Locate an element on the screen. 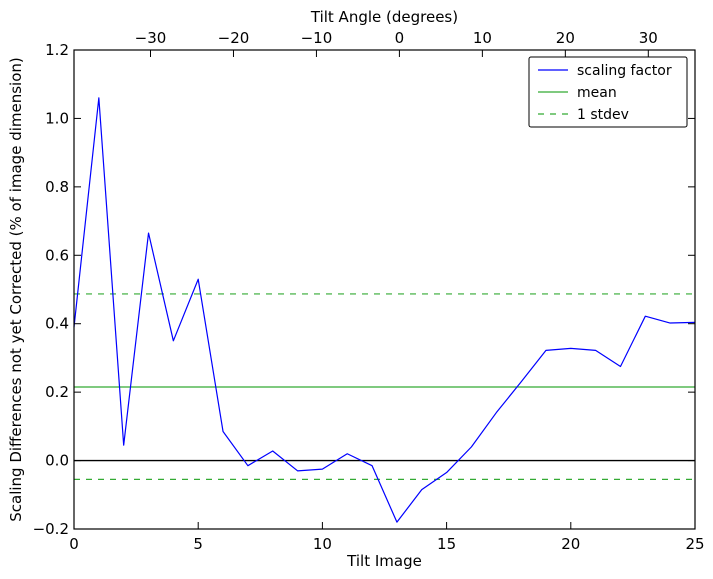 This screenshot has width=713, height=579. legend-box is located at coordinates (608, 92).